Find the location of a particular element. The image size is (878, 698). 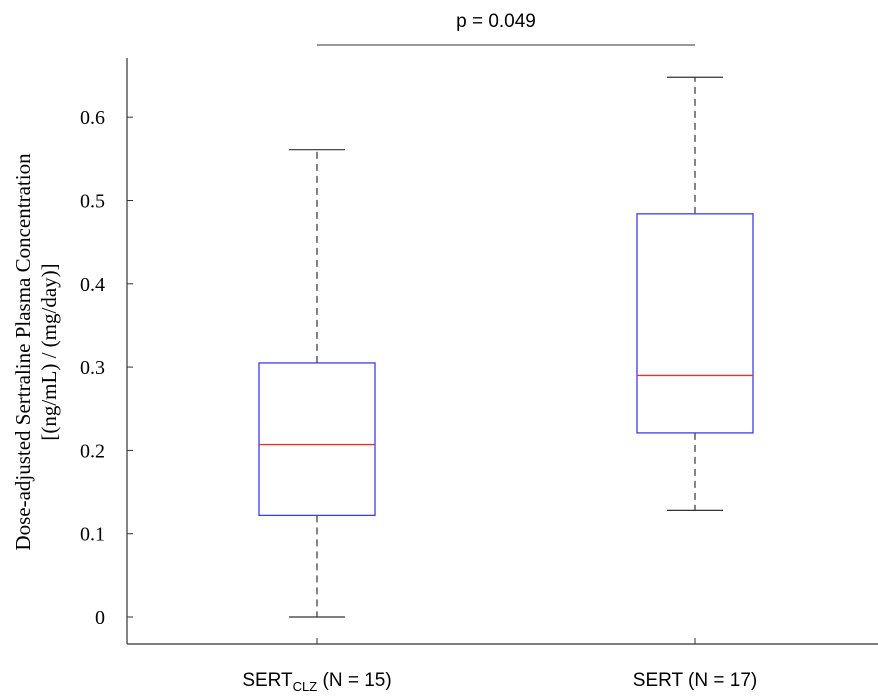

y-tick-label: 0.6 is located at coordinates (92, 118).